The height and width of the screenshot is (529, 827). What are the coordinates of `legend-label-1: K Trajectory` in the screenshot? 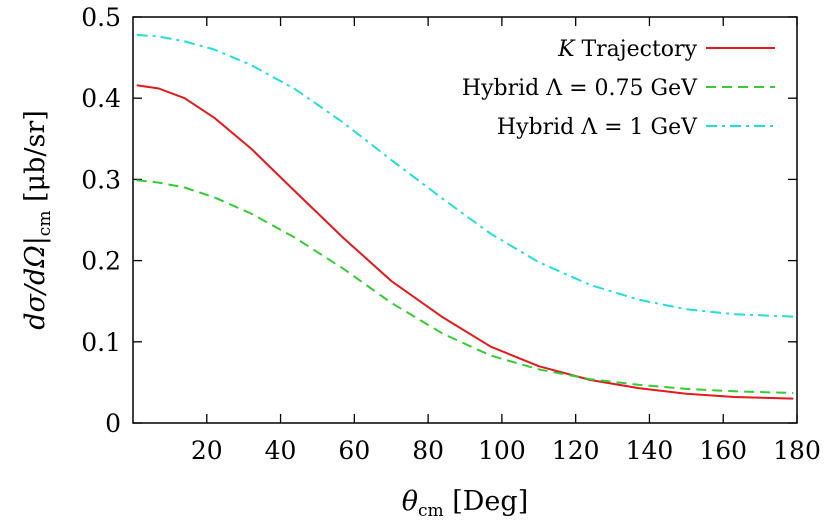 It's located at (627, 49).